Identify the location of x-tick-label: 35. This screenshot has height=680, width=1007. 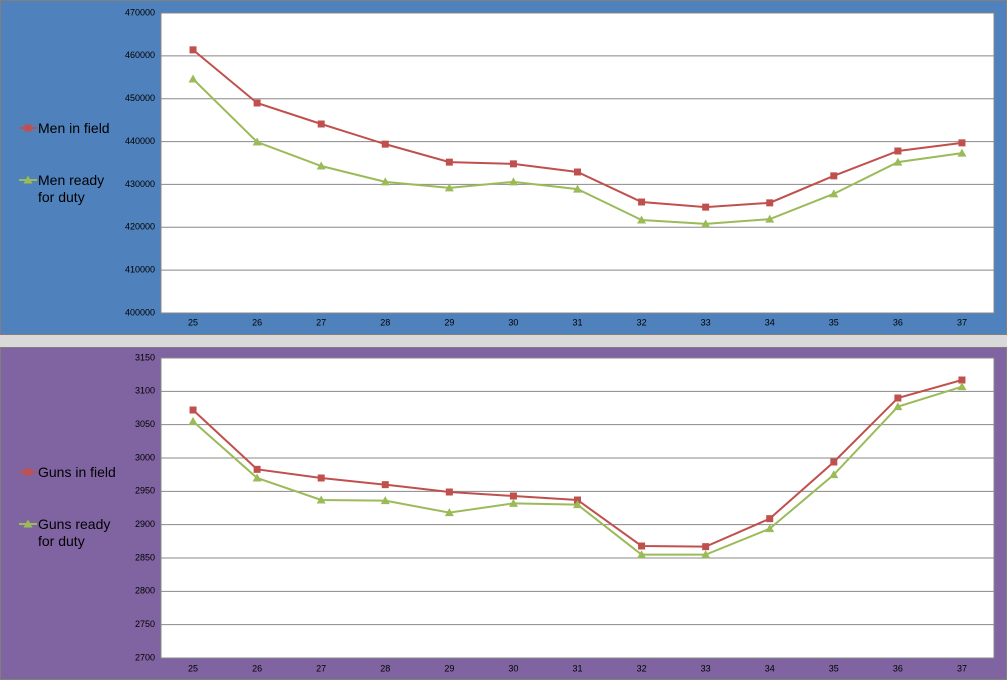
(834, 668).